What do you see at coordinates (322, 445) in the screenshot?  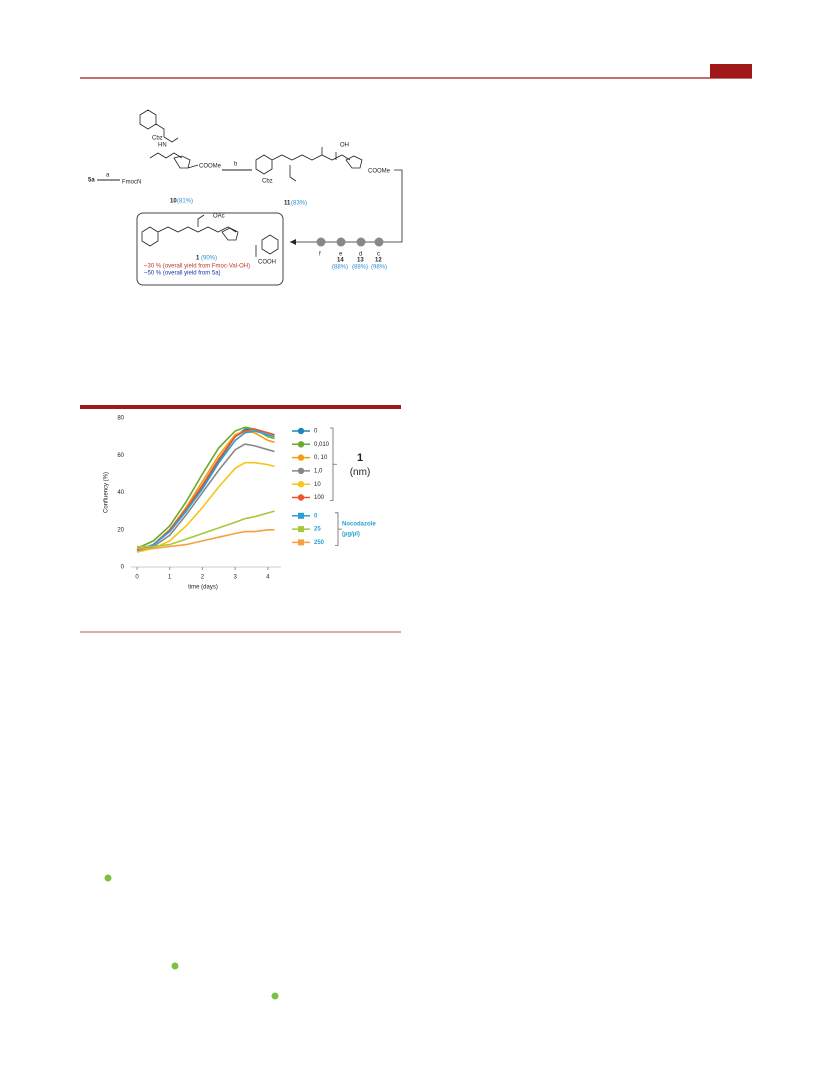 I see `legend-label: 0,010` at bounding box center [322, 445].